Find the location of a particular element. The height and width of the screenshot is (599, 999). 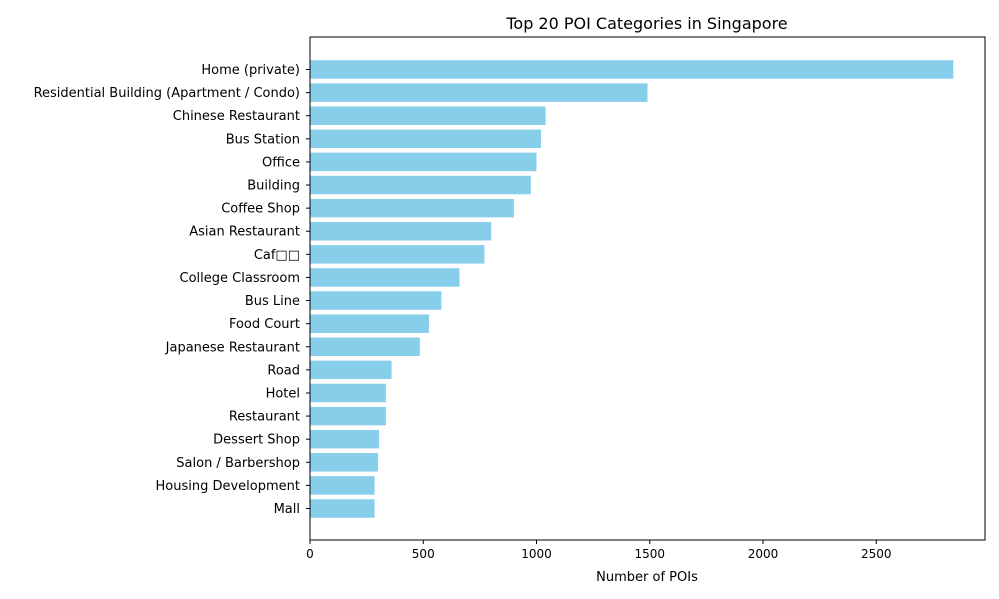

y-tick-label: Mall is located at coordinates (287, 509).